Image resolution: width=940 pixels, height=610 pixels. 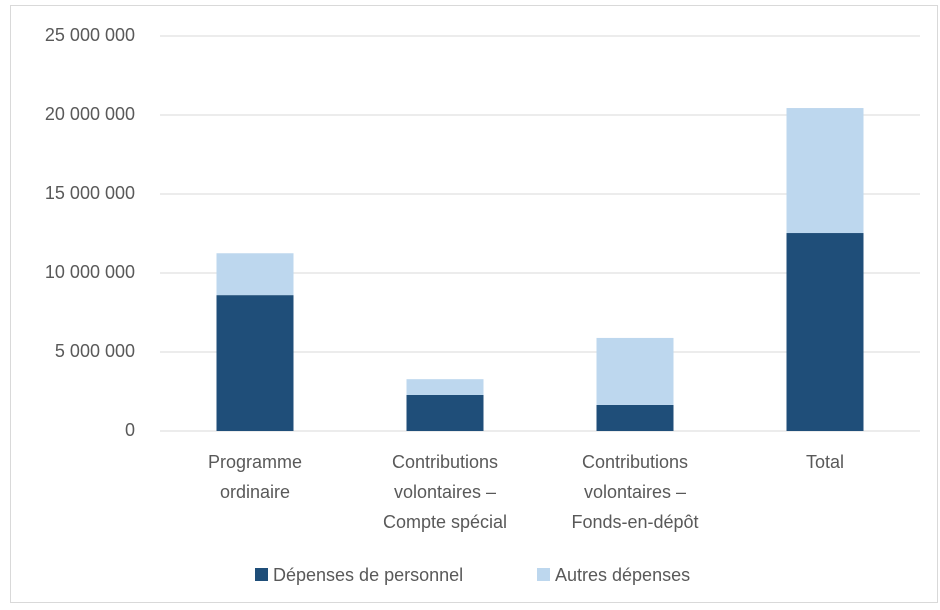 What do you see at coordinates (130, 430) in the screenshot?
I see `y-tick-label: 0` at bounding box center [130, 430].